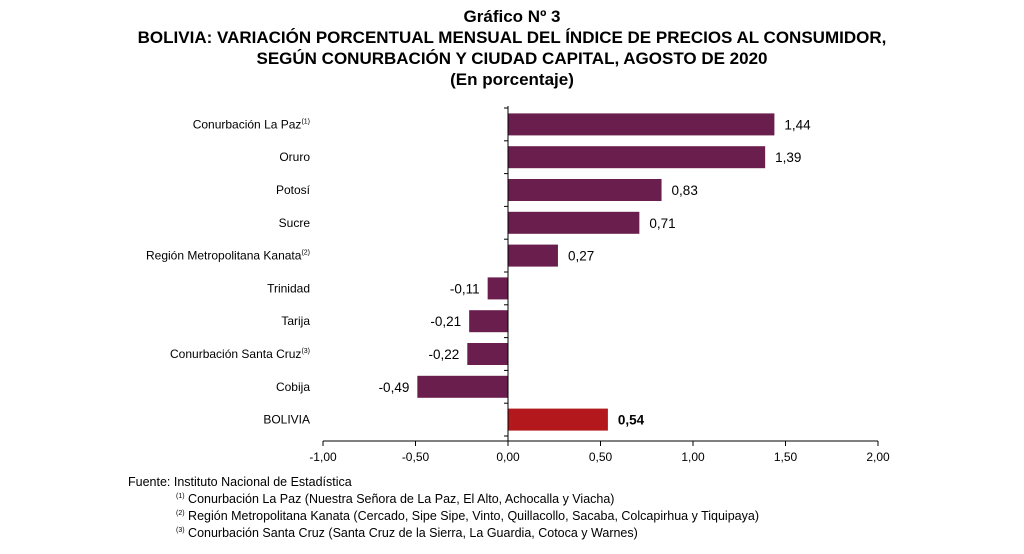 This screenshot has height=554, width=1024. I want to click on category-label: Oruro, so click(294, 157).